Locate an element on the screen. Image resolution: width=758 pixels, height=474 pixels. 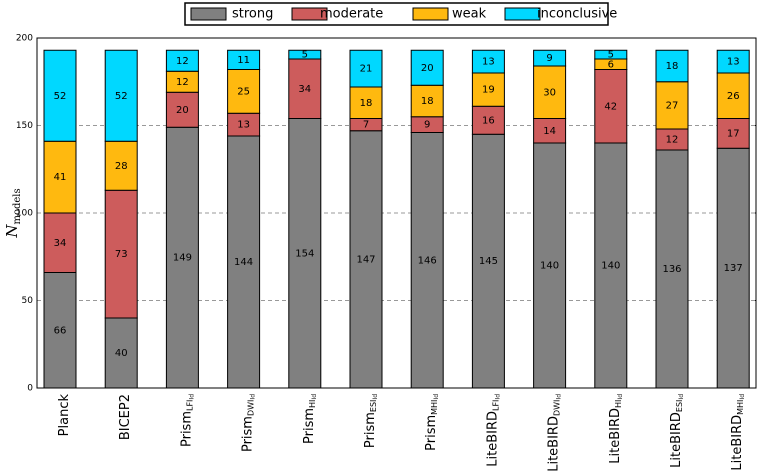
value-label: 14 is located at coordinates (549, 131).